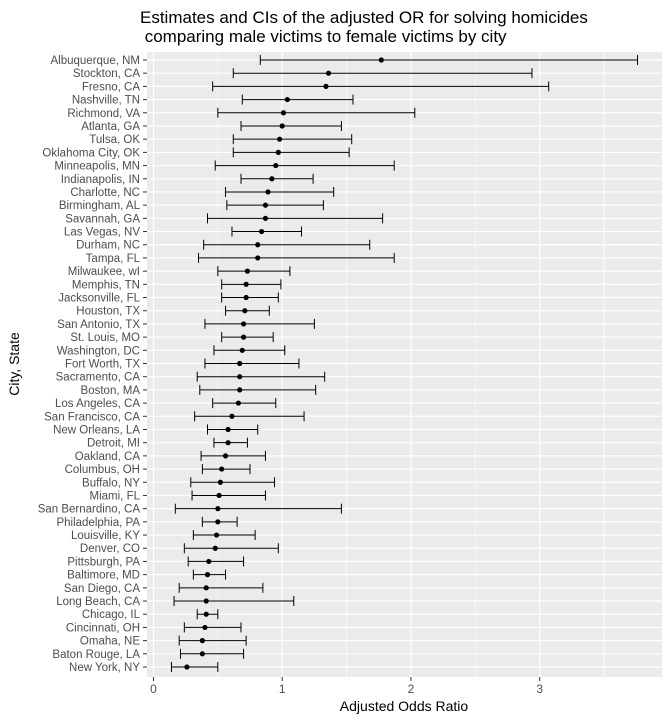 The width and height of the screenshot is (672, 725). What do you see at coordinates (97, 167) in the screenshot?
I see `y-tick-label: Minneapolis, MN` at bounding box center [97, 167].